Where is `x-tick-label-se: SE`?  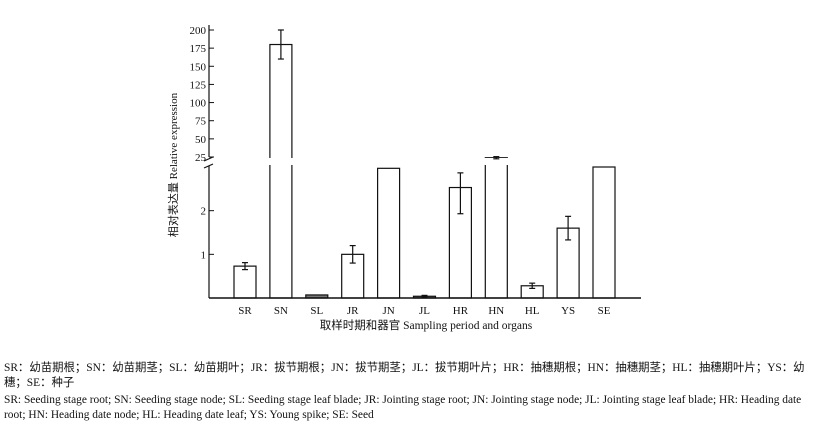
x-tick-label-se: SE is located at coordinates (604, 311).